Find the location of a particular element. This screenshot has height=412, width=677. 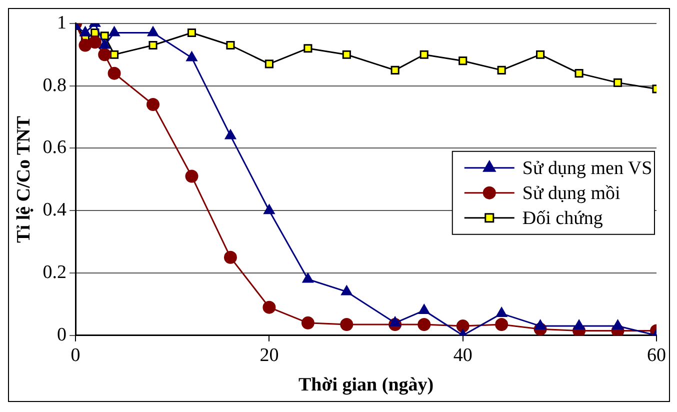

legend-label: Sử dụng men VS is located at coordinates (587, 168).